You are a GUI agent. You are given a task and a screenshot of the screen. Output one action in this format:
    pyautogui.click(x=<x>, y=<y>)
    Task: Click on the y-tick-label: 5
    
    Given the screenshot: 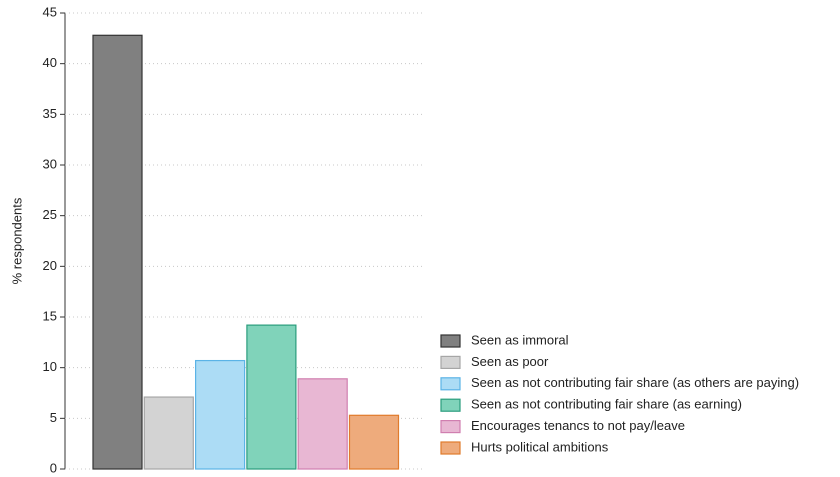 What is the action you would take?
    pyautogui.click(x=53, y=417)
    